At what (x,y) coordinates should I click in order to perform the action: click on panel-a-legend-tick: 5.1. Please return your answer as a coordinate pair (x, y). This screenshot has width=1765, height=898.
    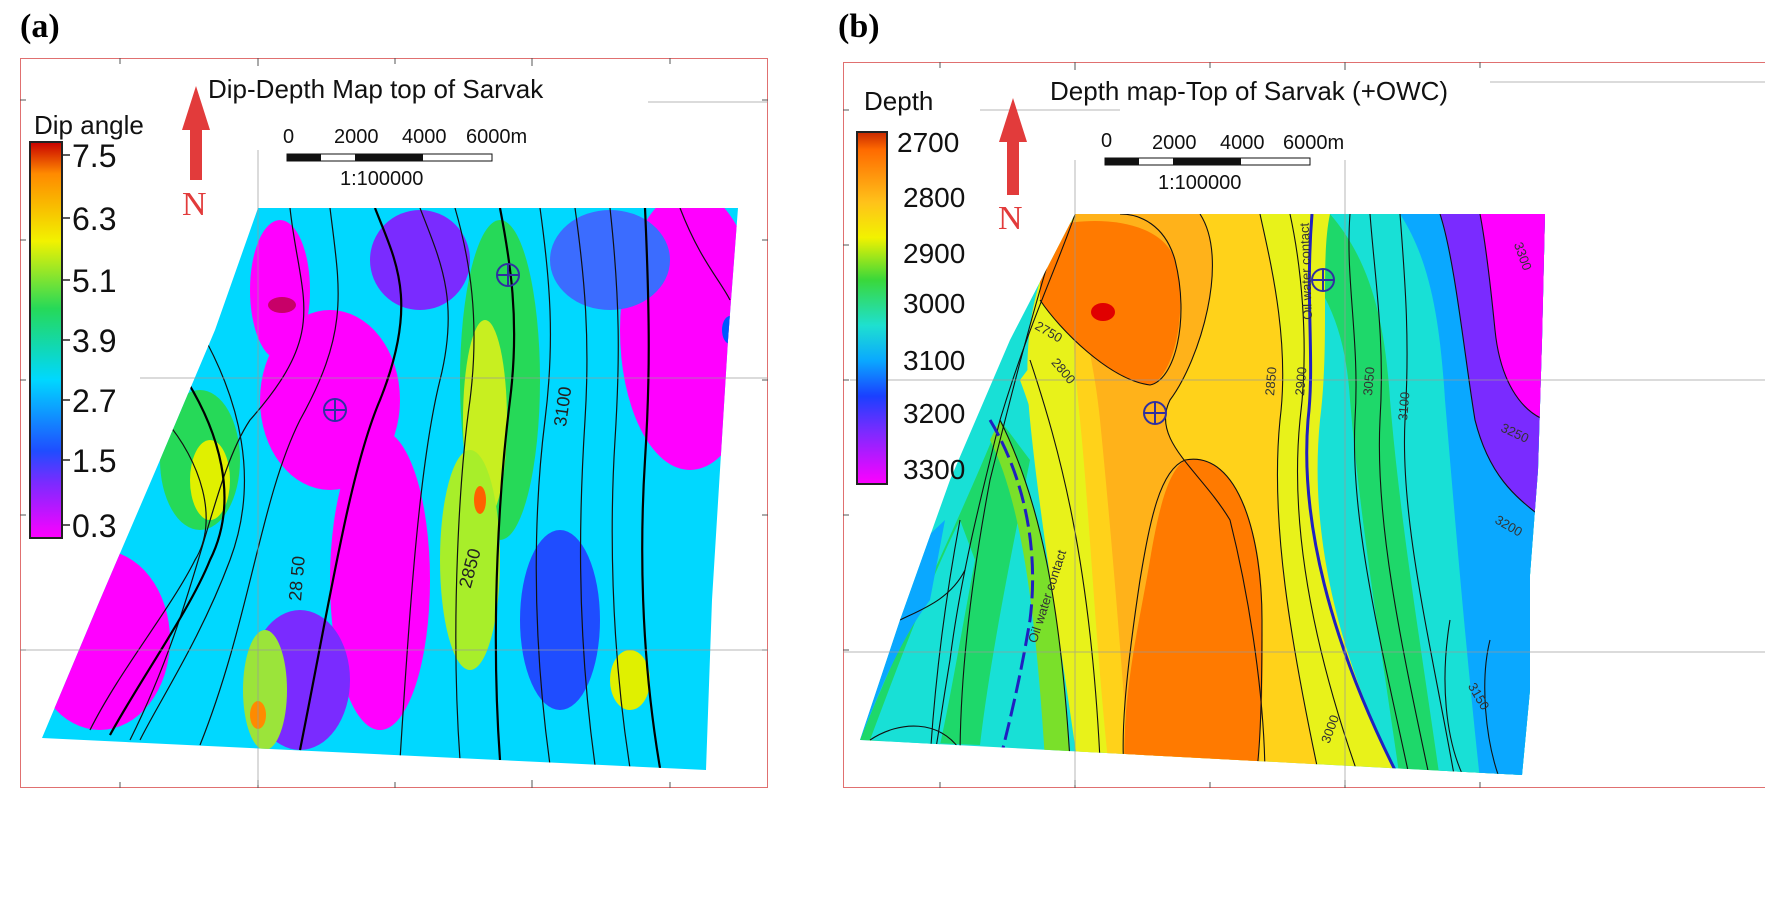
    Looking at the image, I should click on (94, 281).